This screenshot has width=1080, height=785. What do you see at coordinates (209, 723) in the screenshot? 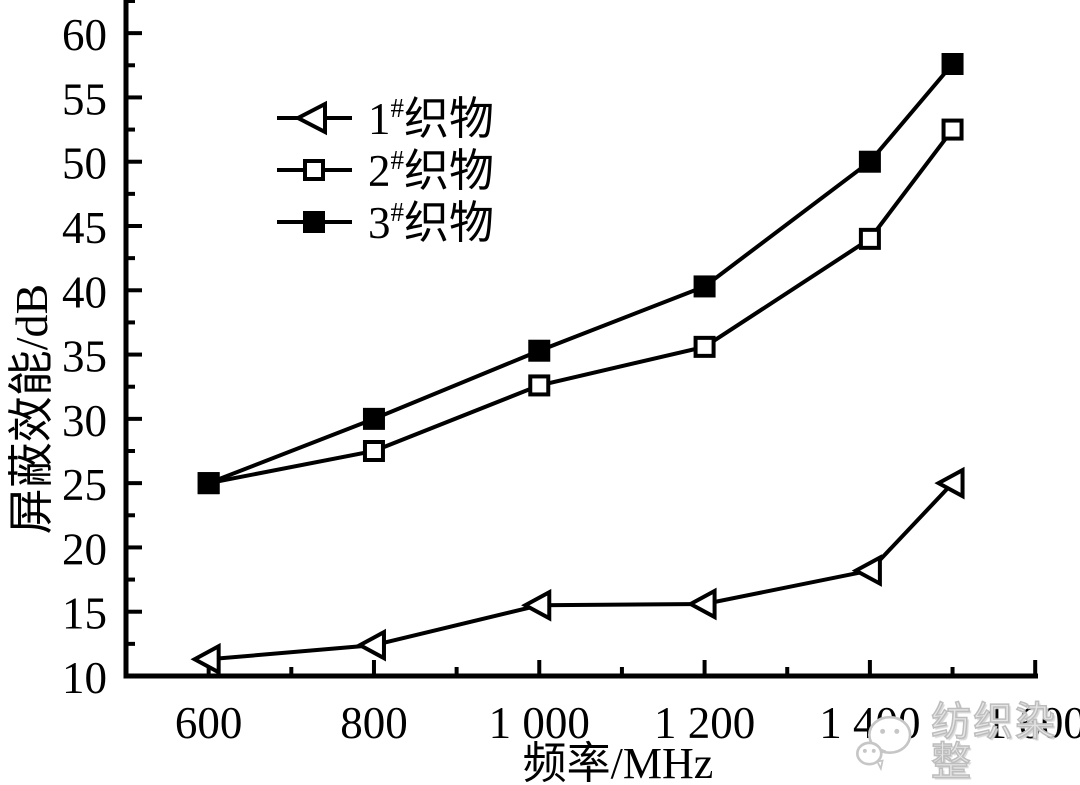
I see `x-tick-label: 600` at bounding box center [209, 723].